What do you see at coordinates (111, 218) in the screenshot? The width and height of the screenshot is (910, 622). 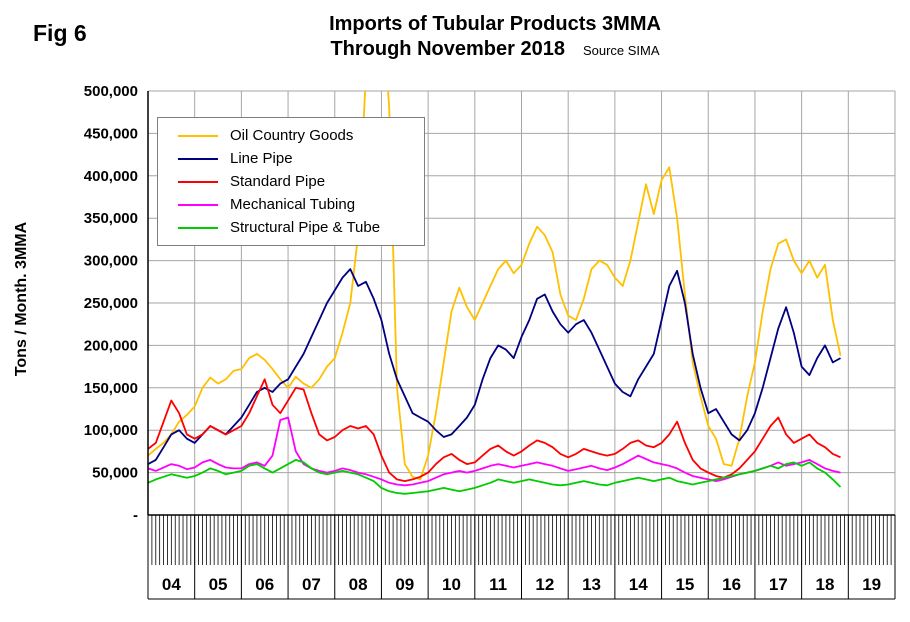 I see `y-tick-label: 350,000` at bounding box center [111, 218].